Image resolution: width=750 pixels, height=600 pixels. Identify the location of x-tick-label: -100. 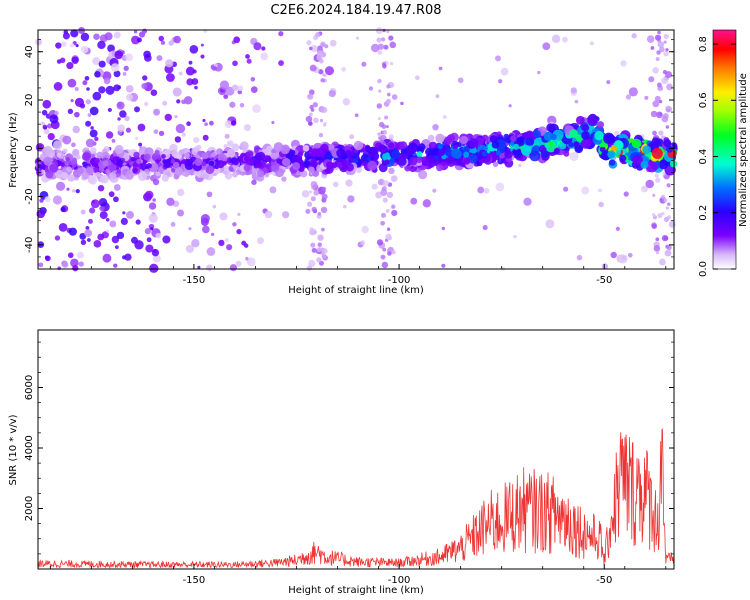
(399, 580).